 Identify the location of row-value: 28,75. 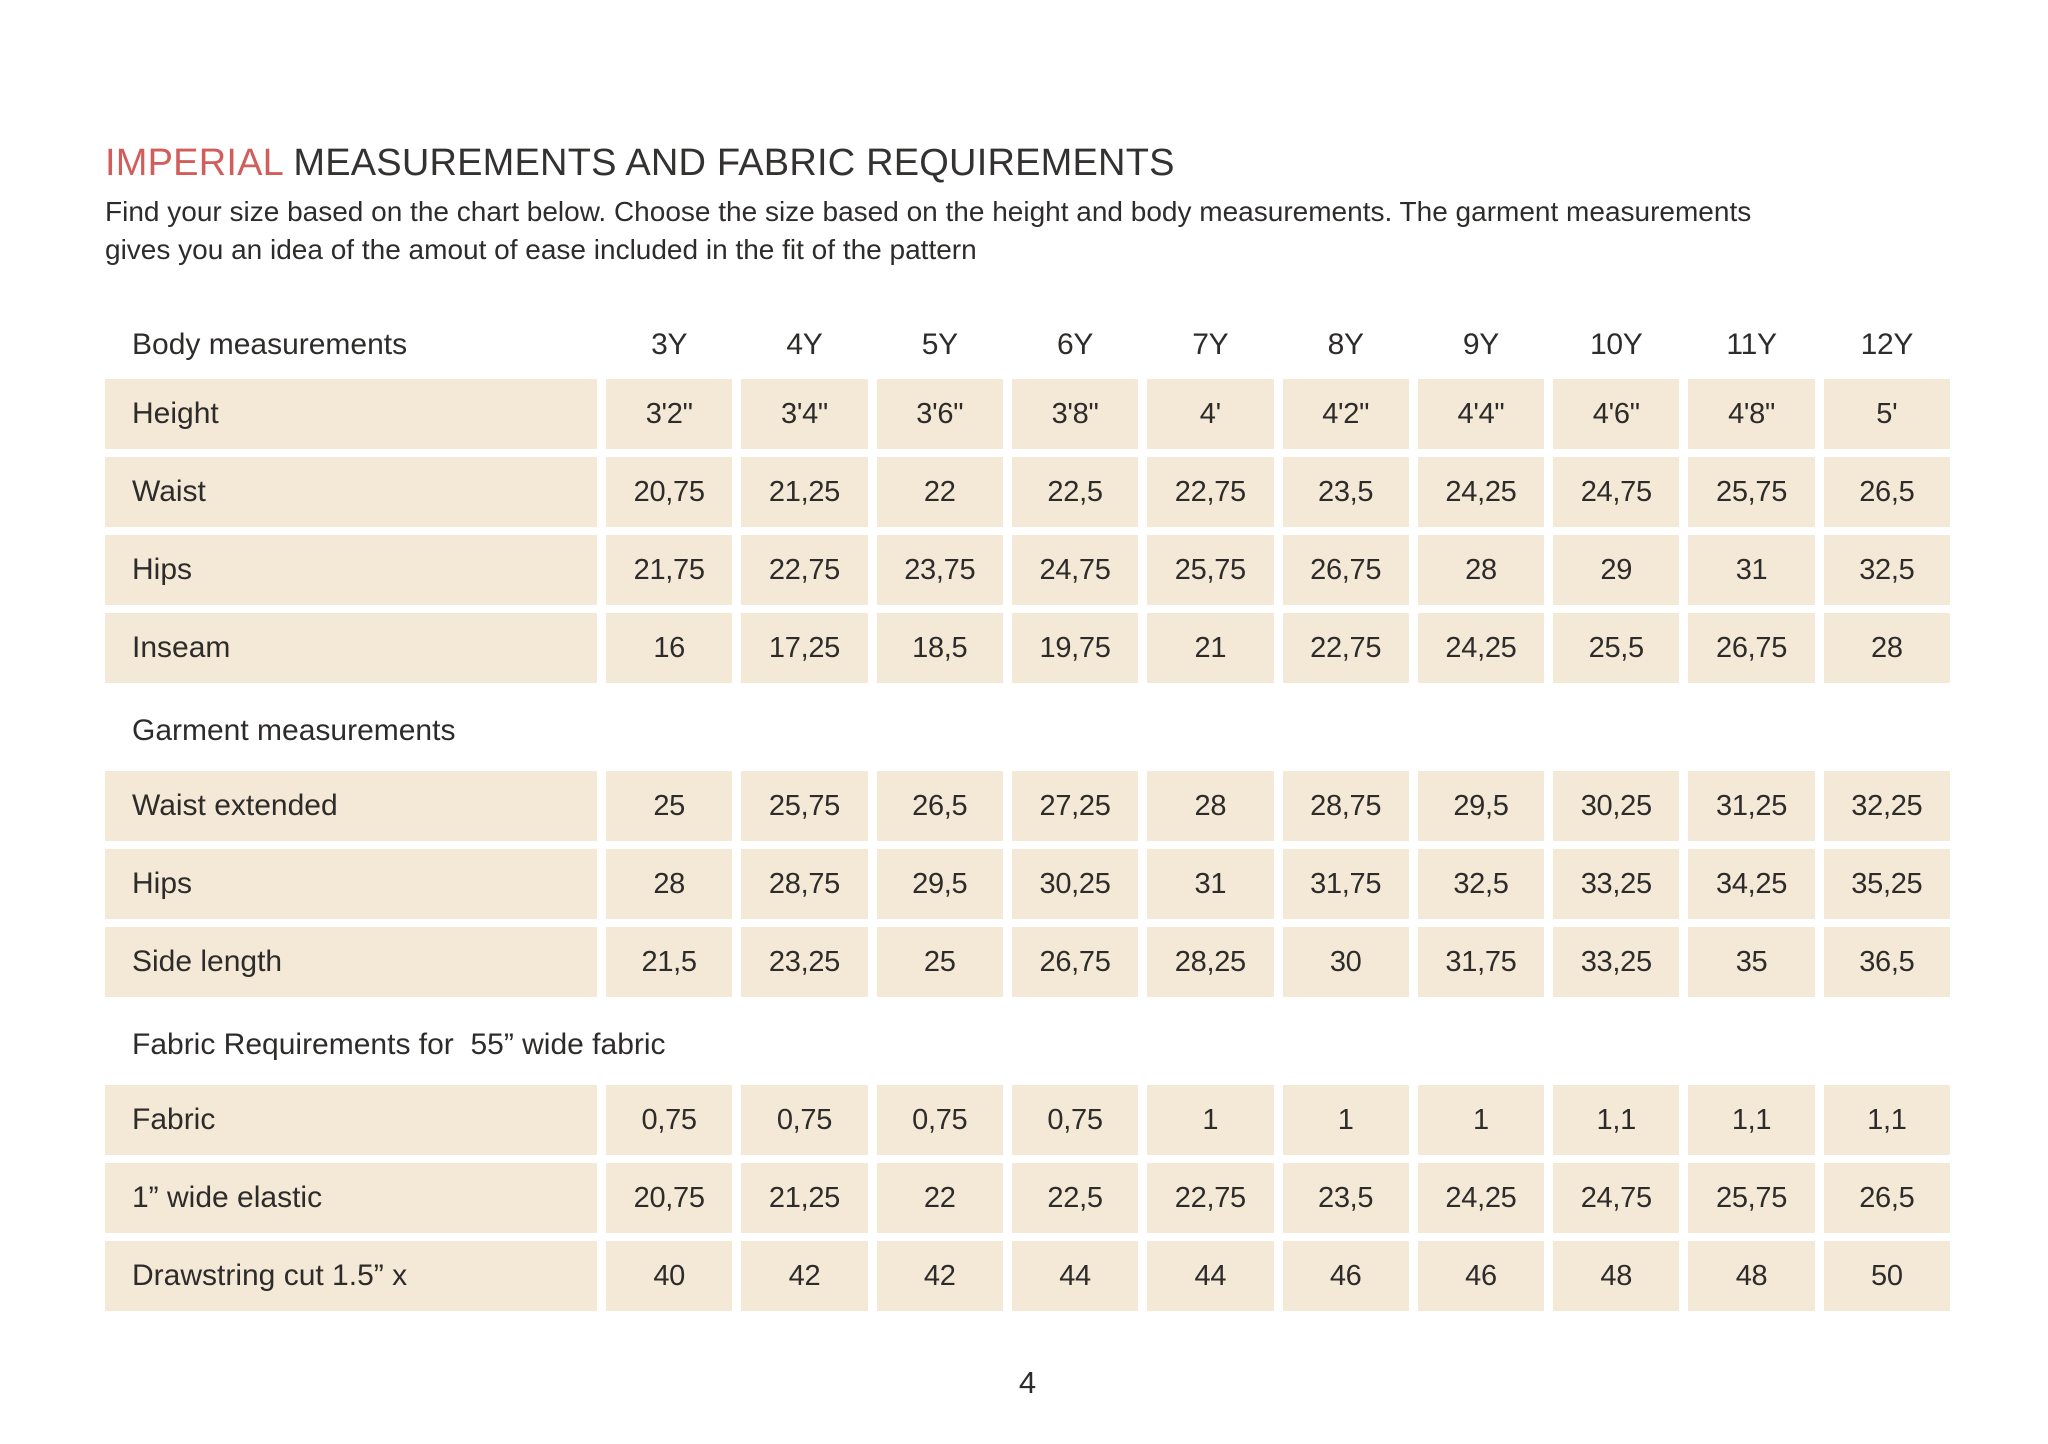
(1345, 806).